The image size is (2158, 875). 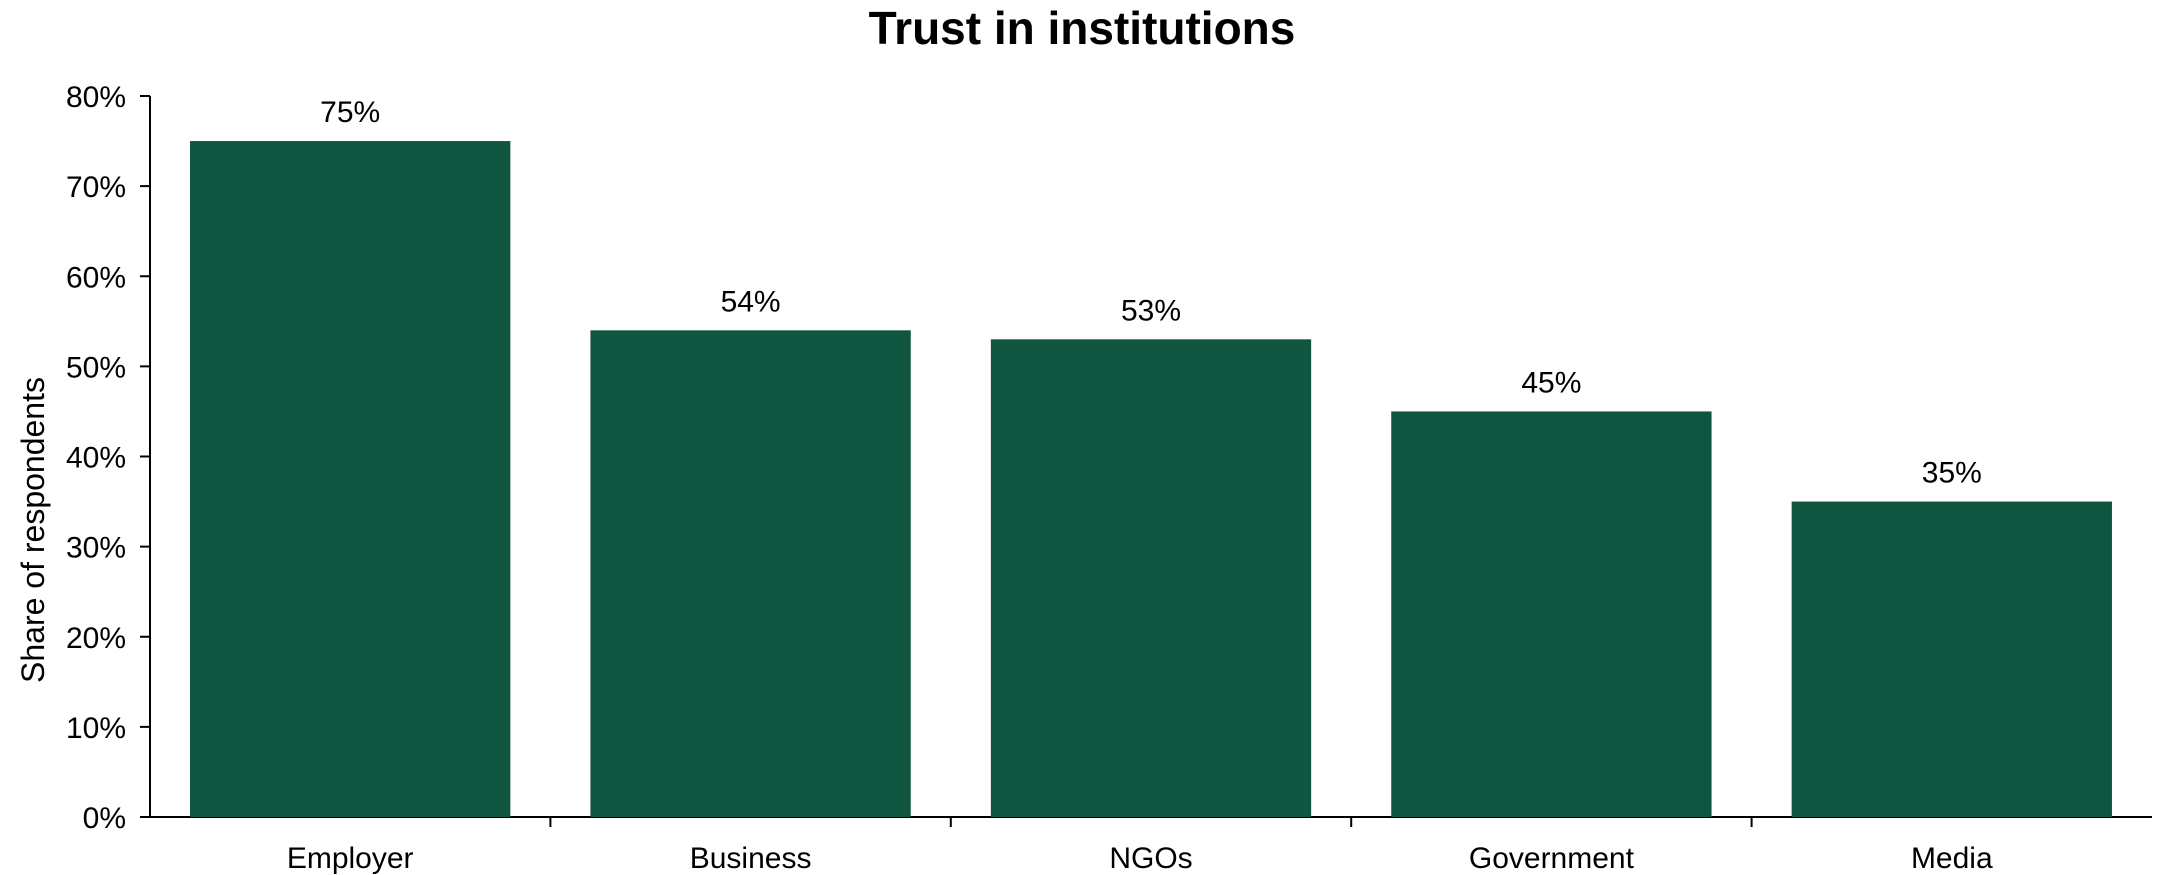 What do you see at coordinates (1551, 382) in the screenshot?
I see `data-label: 45%` at bounding box center [1551, 382].